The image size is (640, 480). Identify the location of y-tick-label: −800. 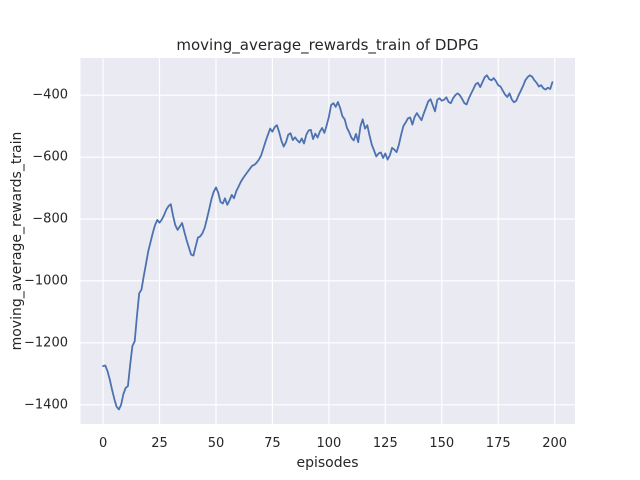
(50, 219).